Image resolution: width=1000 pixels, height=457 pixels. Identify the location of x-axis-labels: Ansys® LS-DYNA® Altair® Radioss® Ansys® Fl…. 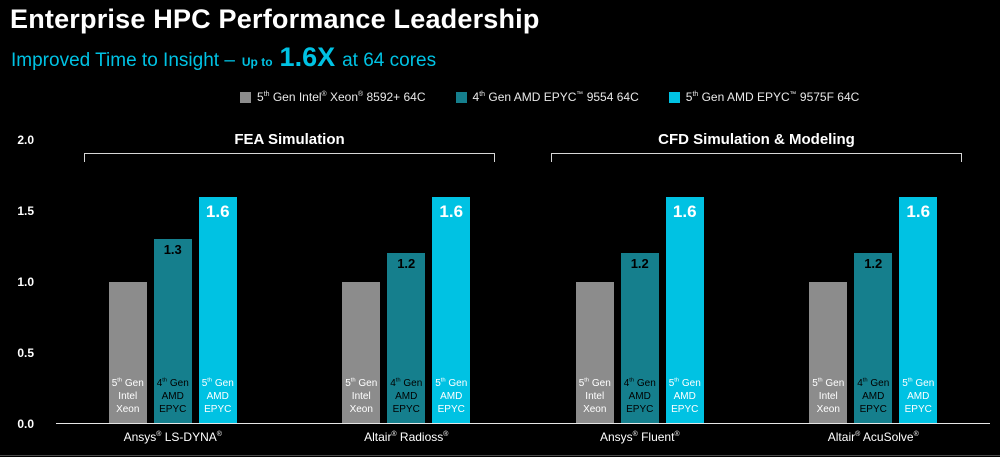
(523, 437).